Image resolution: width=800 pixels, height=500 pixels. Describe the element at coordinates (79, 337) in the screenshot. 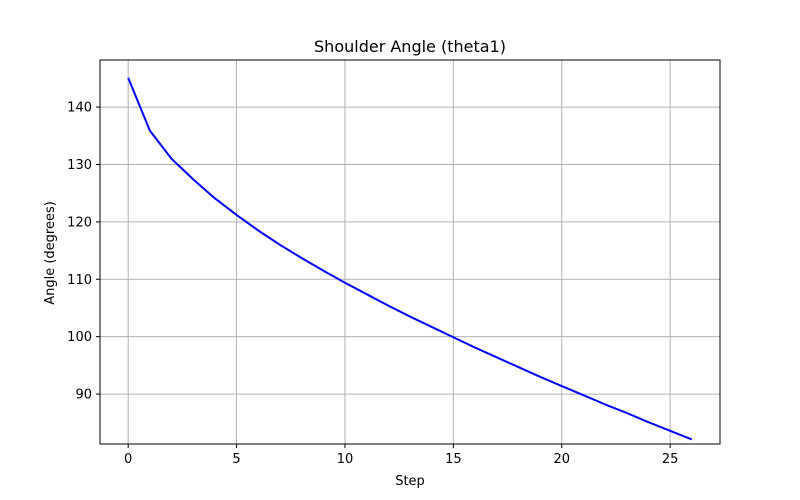

I see `y-tick-label: 100` at that location.